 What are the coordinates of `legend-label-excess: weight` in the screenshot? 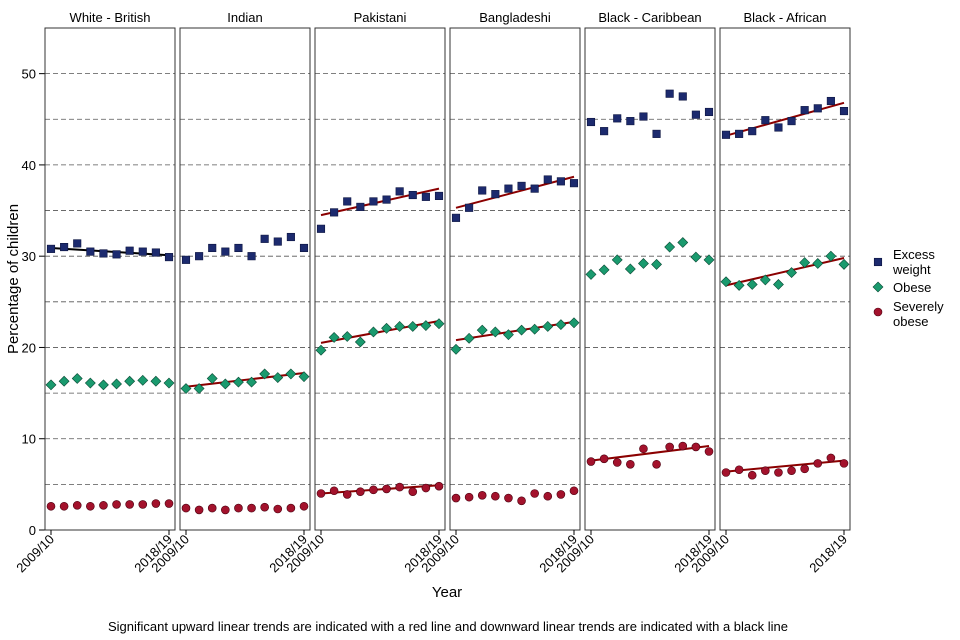 It's located at (911, 269).